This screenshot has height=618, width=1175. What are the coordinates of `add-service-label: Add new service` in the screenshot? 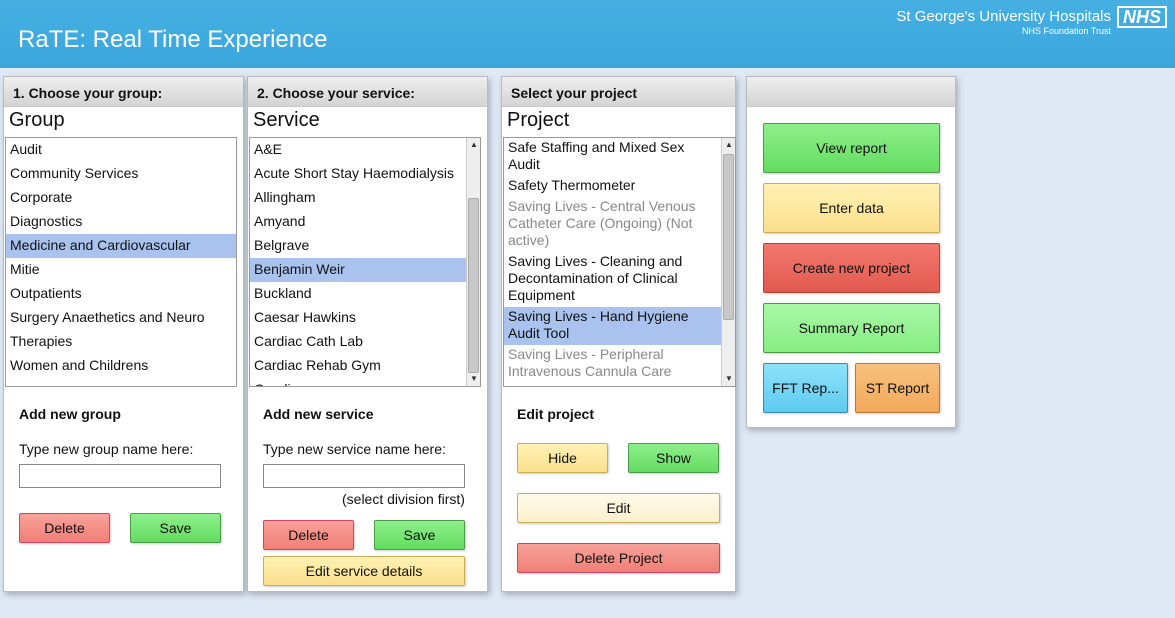 It's located at (318, 414).